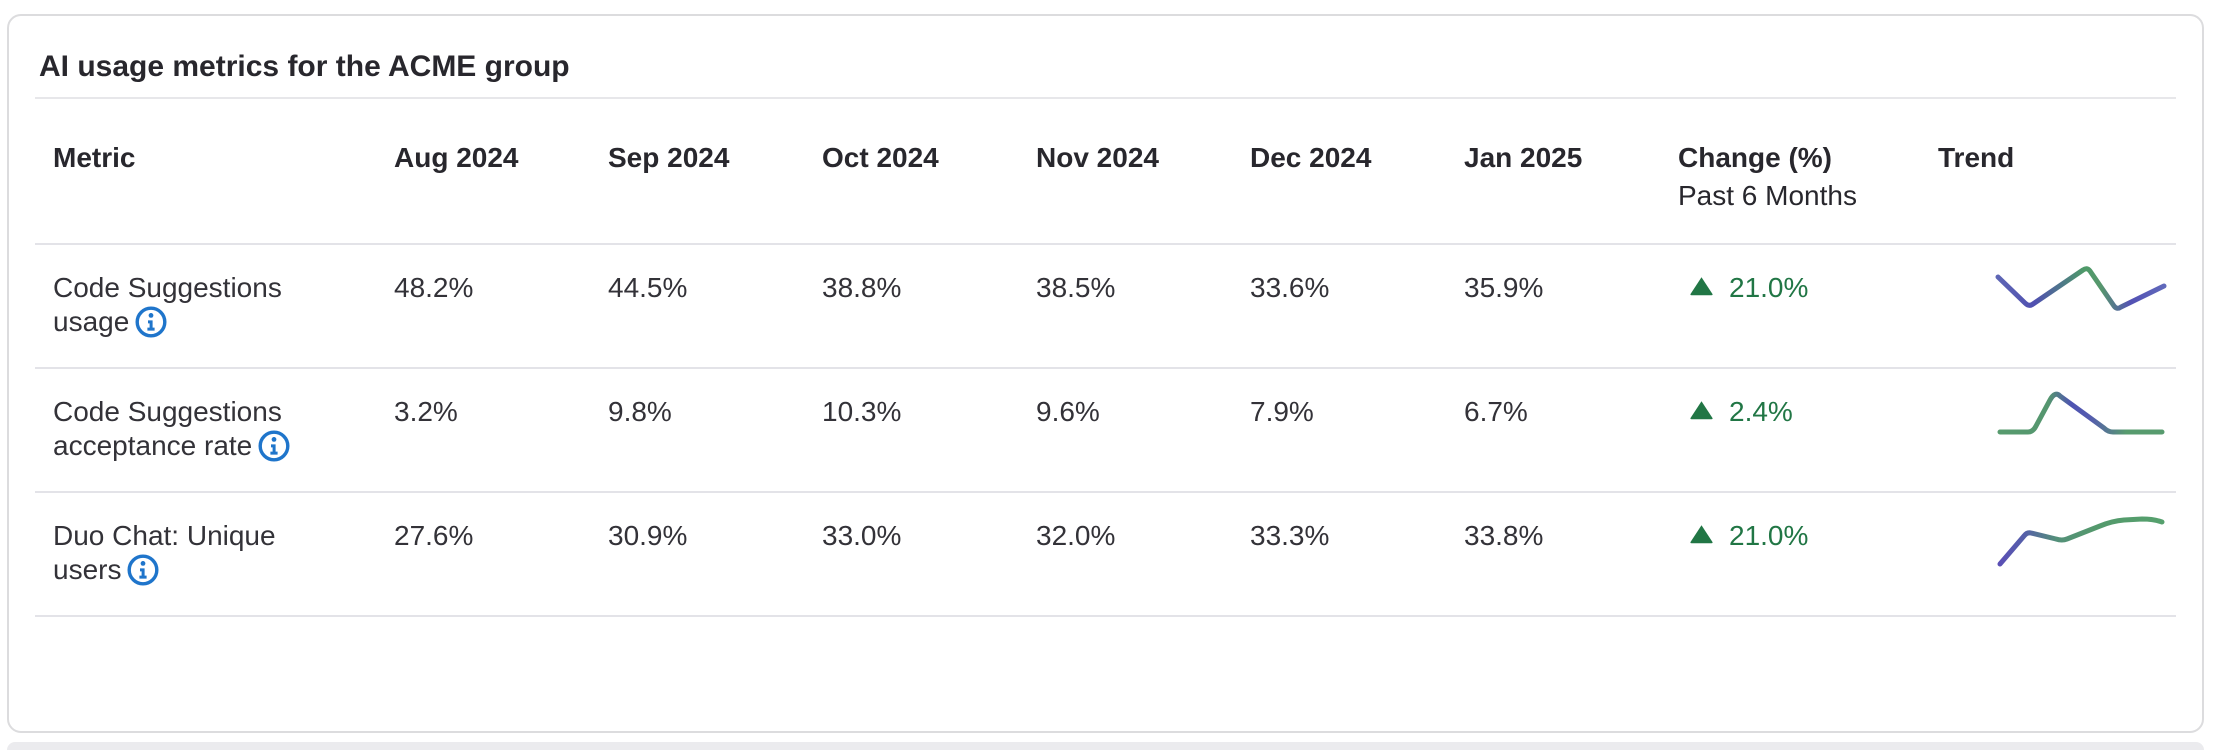  Describe the element at coordinates (1767, 195) in the screenshot. I see `column-header-change-sublabel: Past 6 Months` at that location.